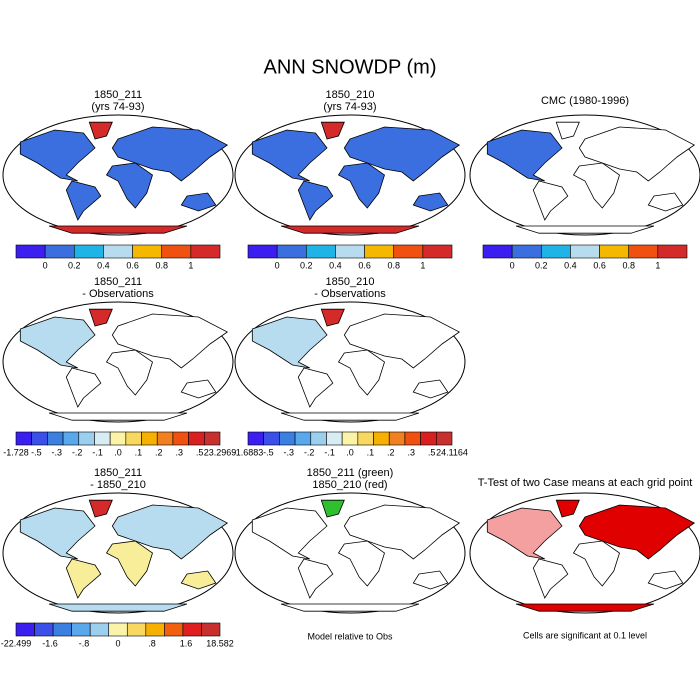 This screenshot has height=700, width=700. What do you see at coordinates (16, 452) in the screenshot?
I see `colorbar-label: -1.728` at bounding box center [16, 452].